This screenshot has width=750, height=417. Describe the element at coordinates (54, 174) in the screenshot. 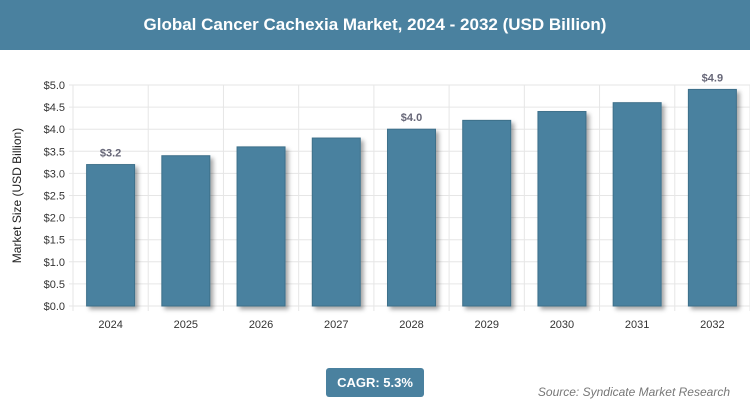

I see `y-tick-label: $3.0` at that location.